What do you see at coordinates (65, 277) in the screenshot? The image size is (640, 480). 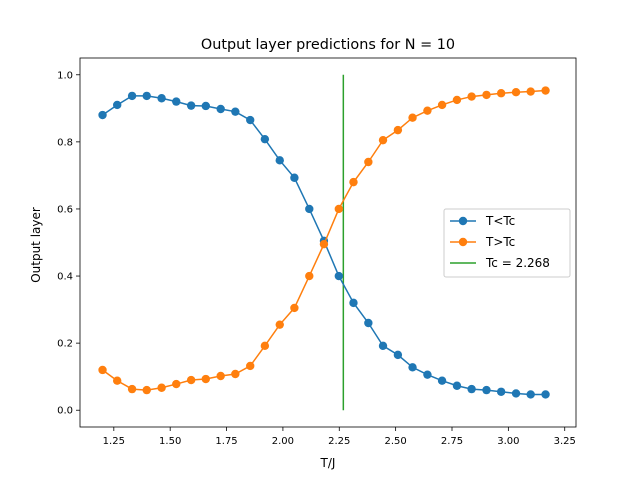 I see `y-tick-label: 0.4` at bounding box center [65, 277].